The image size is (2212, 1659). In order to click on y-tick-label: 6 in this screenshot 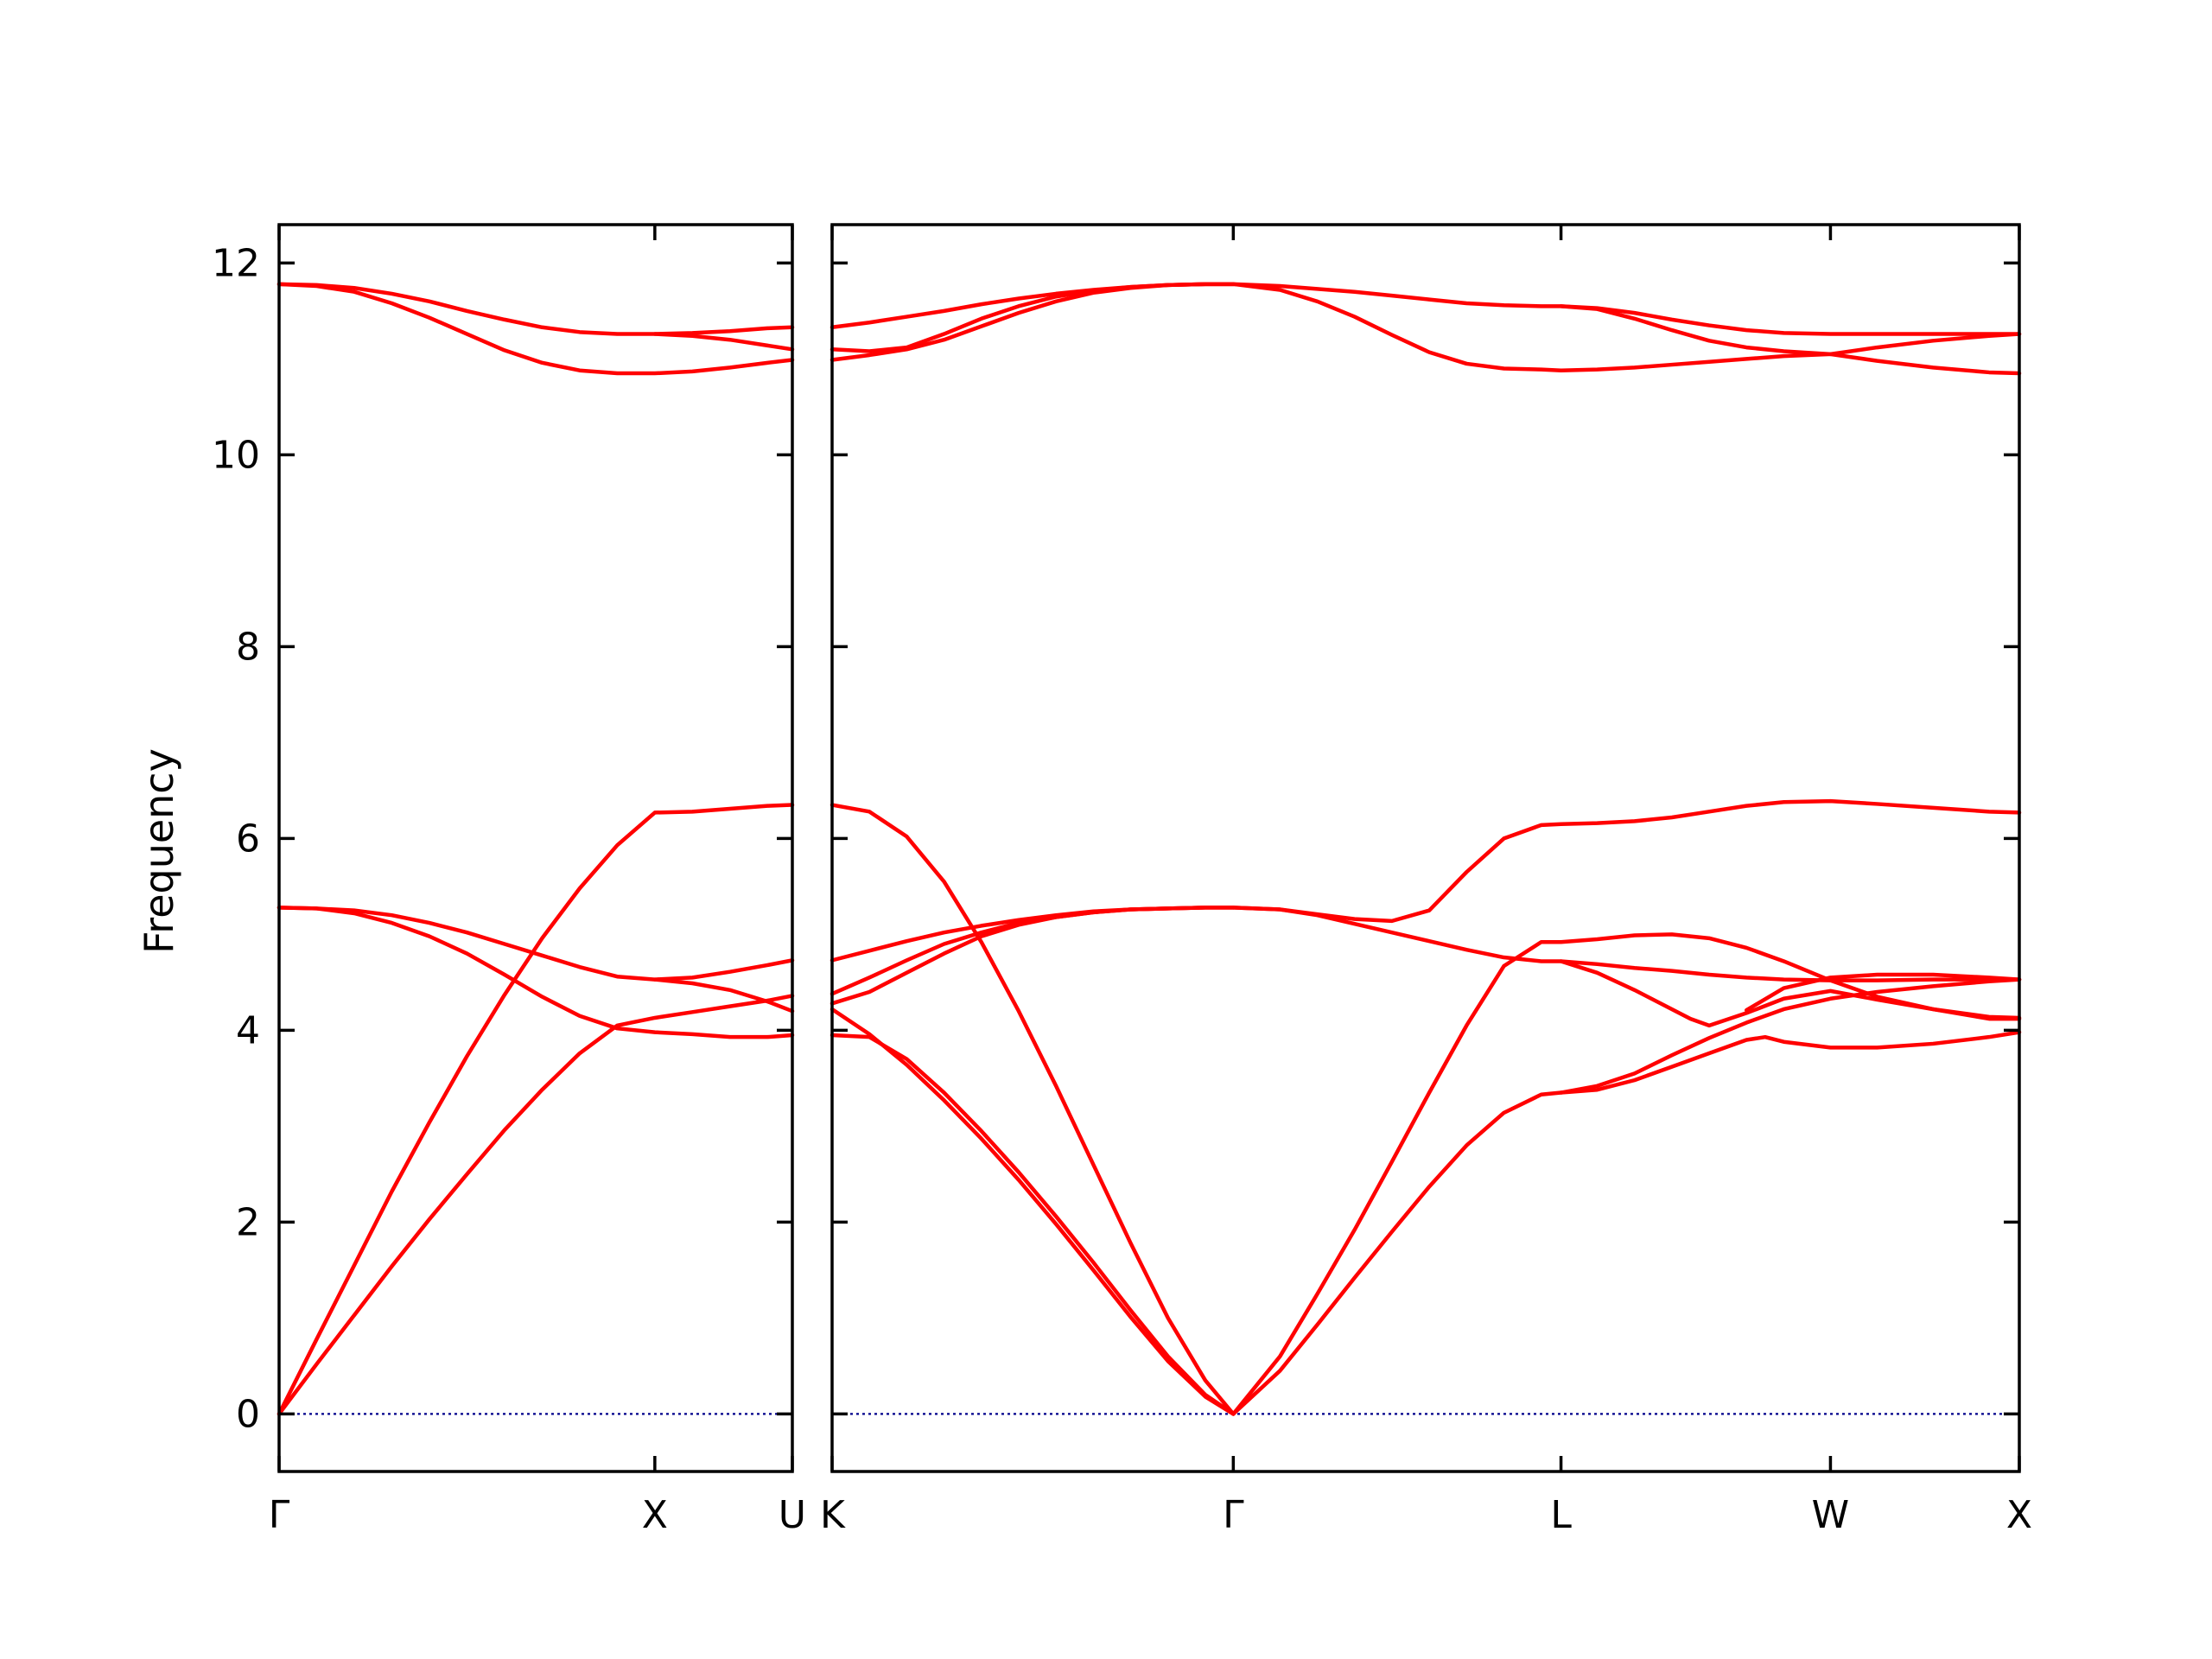, I will do `click(248, 839)`.